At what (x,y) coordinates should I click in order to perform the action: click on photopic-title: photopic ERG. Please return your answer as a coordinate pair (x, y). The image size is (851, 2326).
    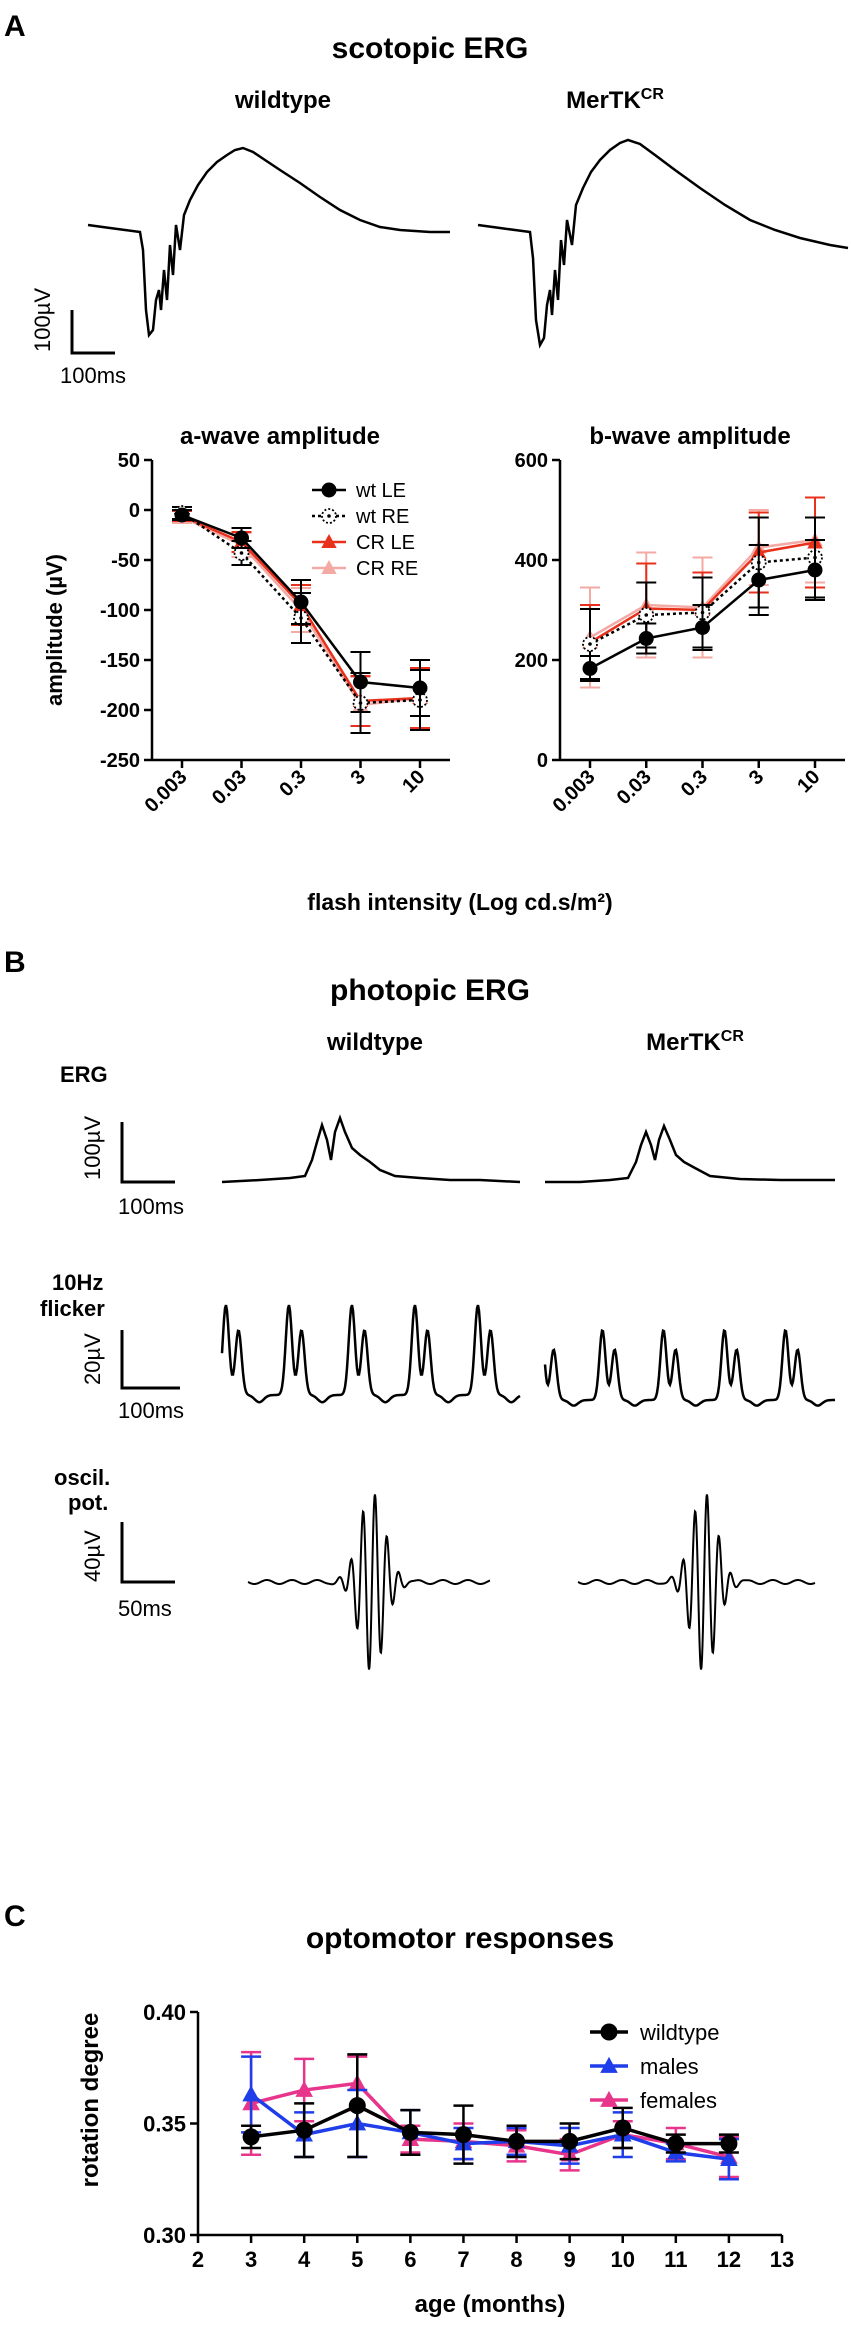
    Looking at the image, I should click on (430, 990).